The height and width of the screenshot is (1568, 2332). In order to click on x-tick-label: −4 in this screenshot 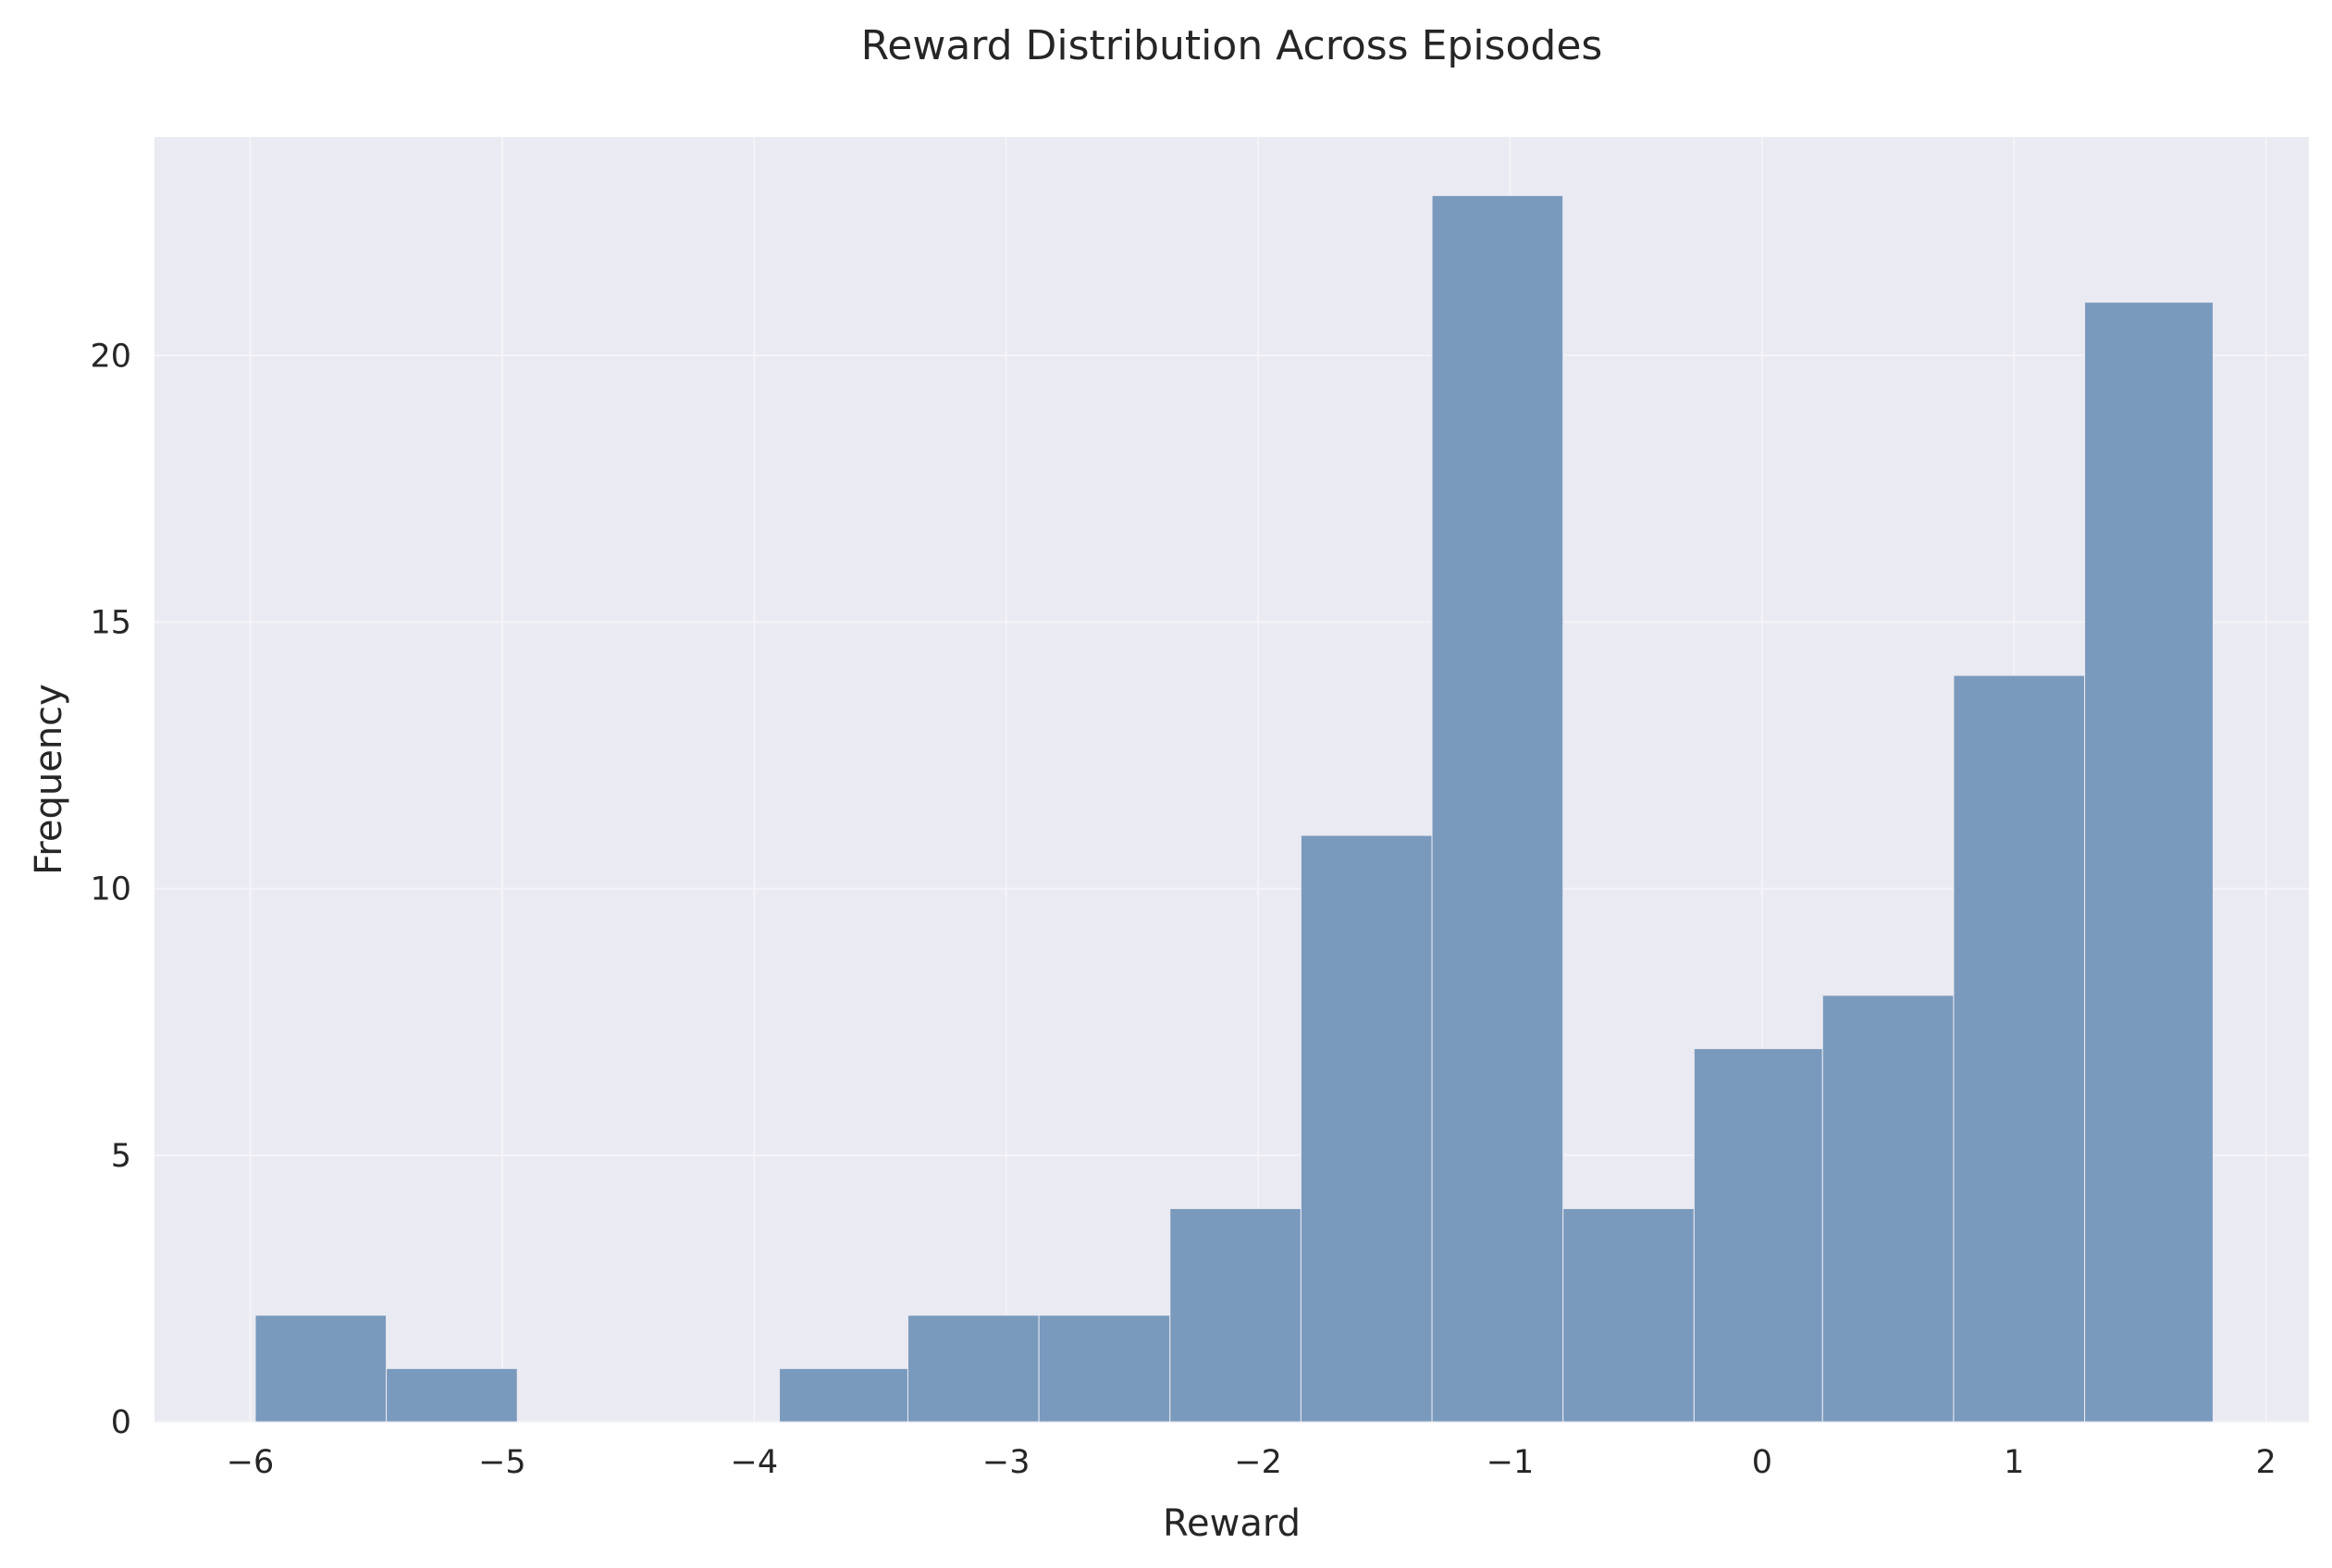, I will do `click(755, 1462)`.